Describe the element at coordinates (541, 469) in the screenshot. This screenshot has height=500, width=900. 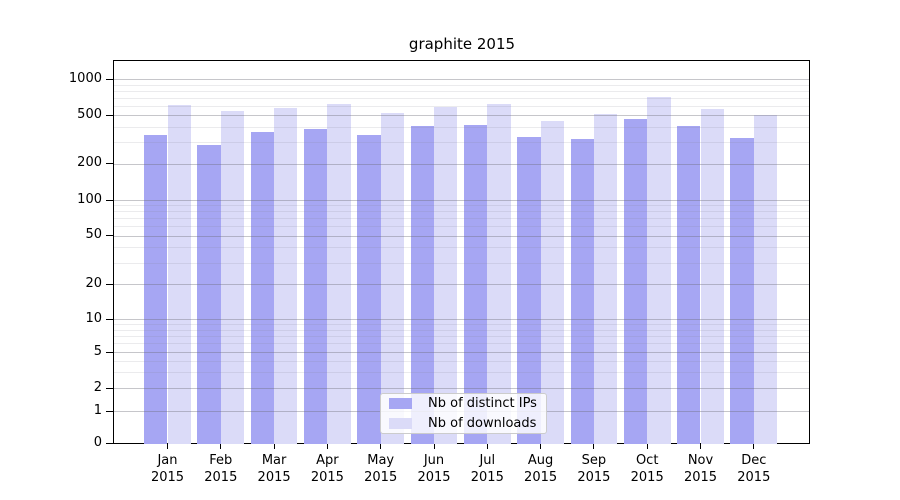
I see `x-tick-label-aug: Aug 2015` at that location.